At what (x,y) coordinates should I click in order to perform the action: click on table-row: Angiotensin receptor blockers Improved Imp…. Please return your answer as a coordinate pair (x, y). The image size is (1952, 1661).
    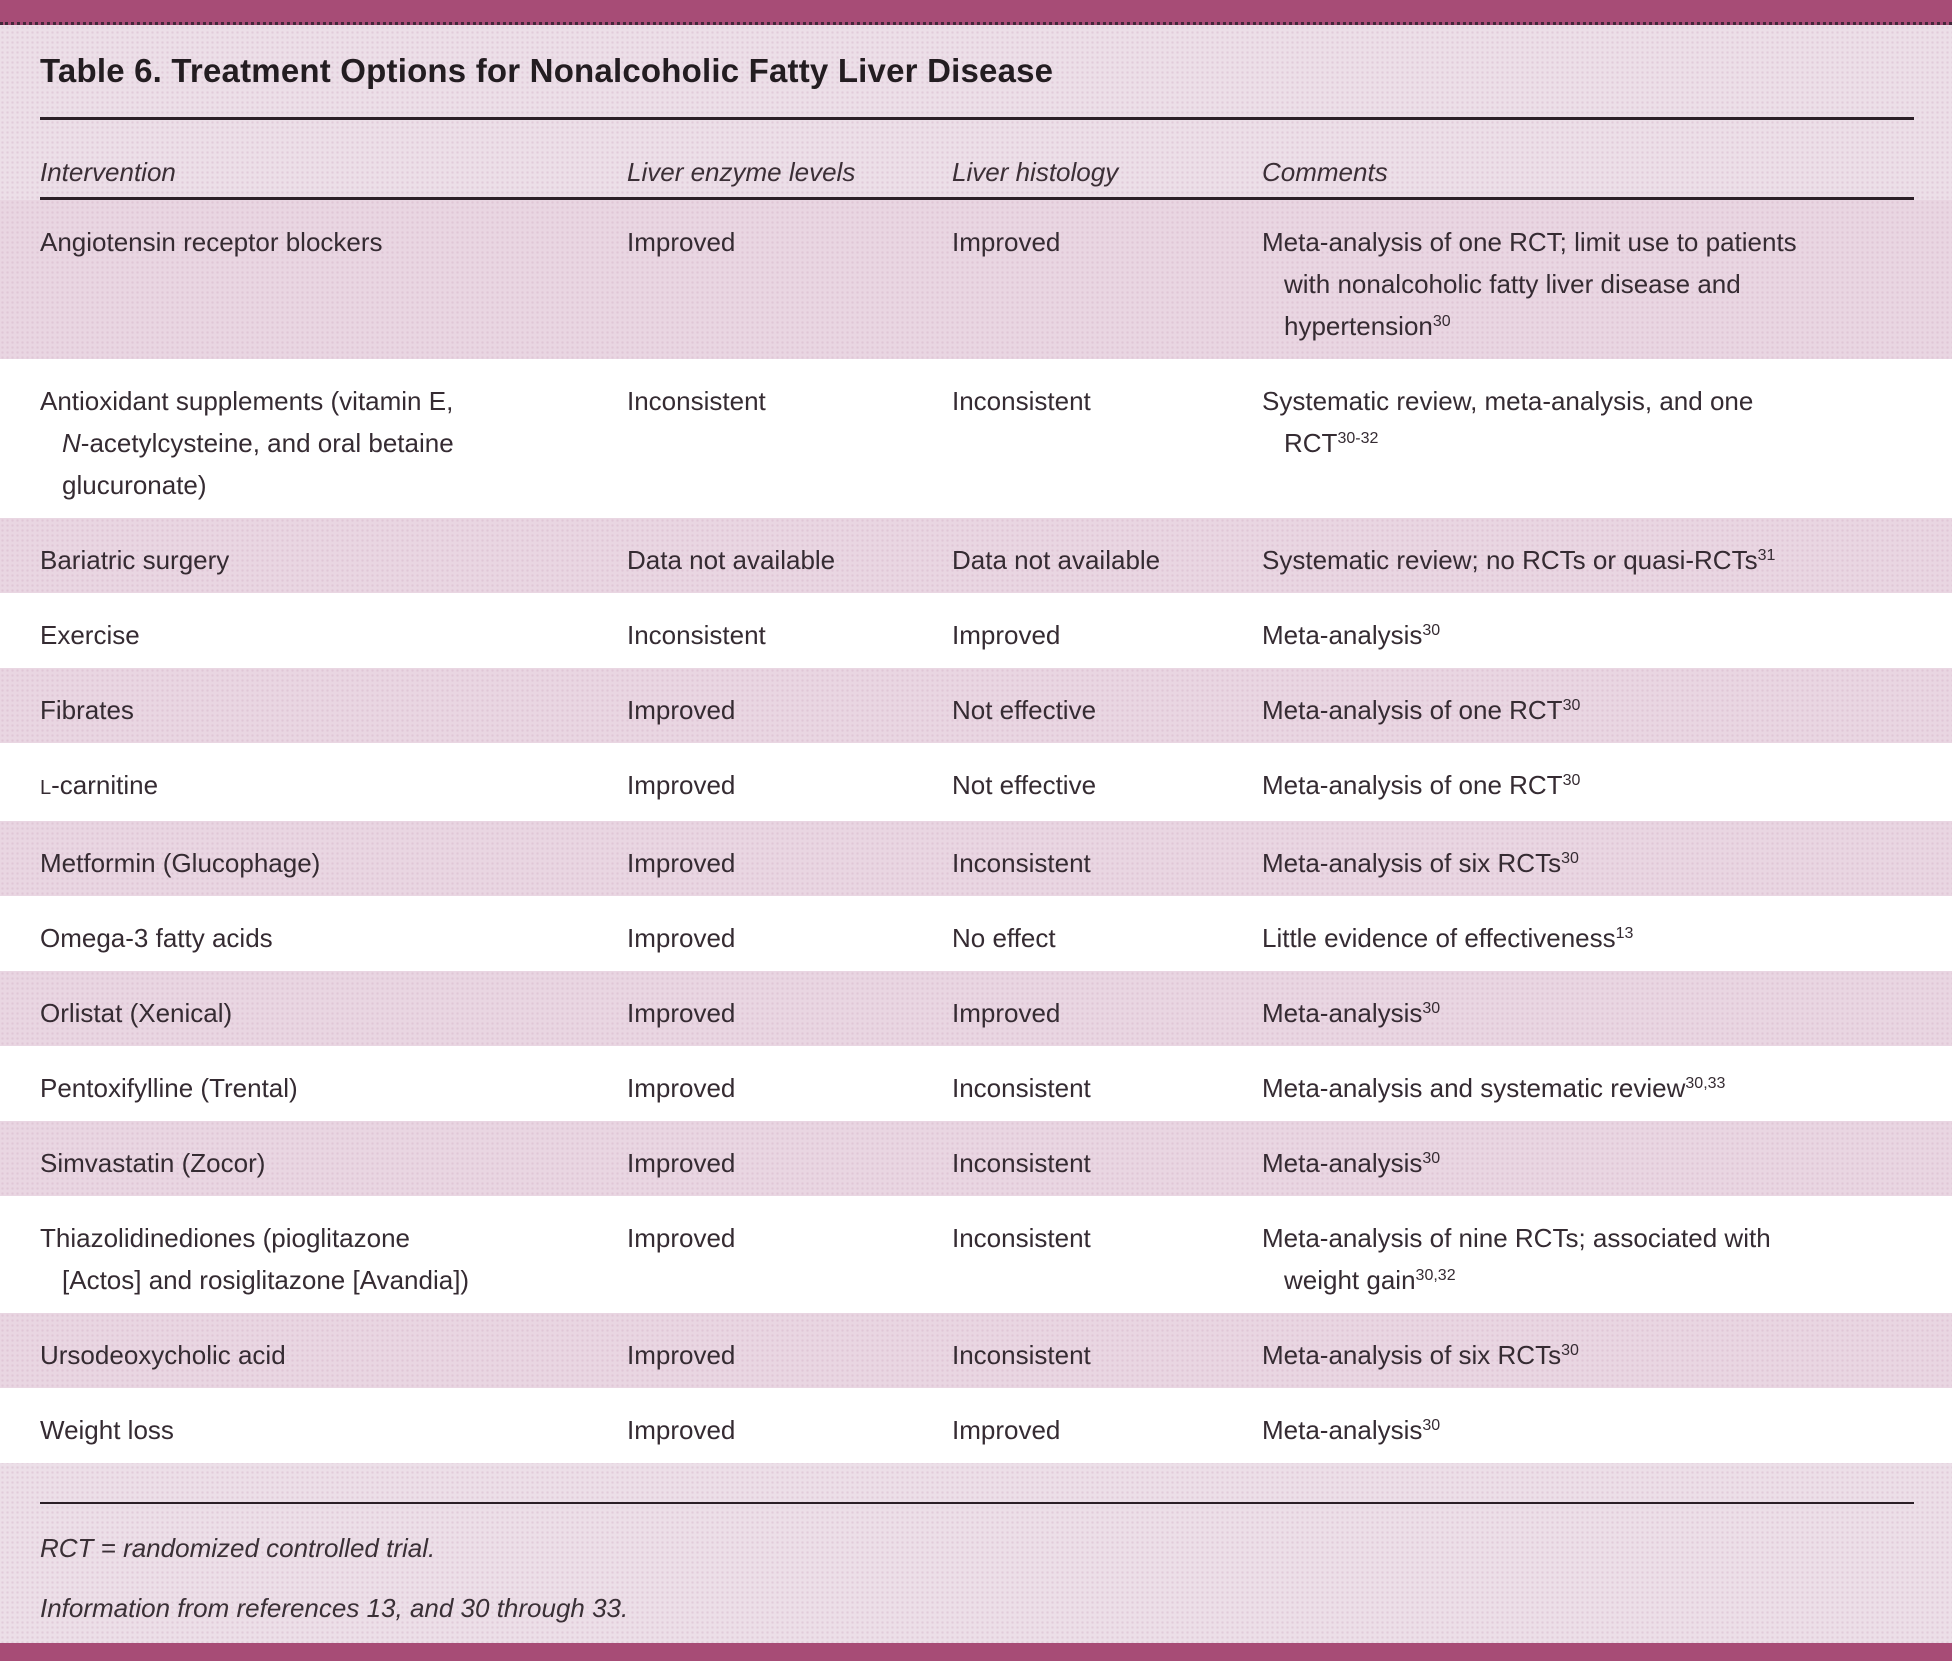
    Looking at the image, I should click on (976, 279).